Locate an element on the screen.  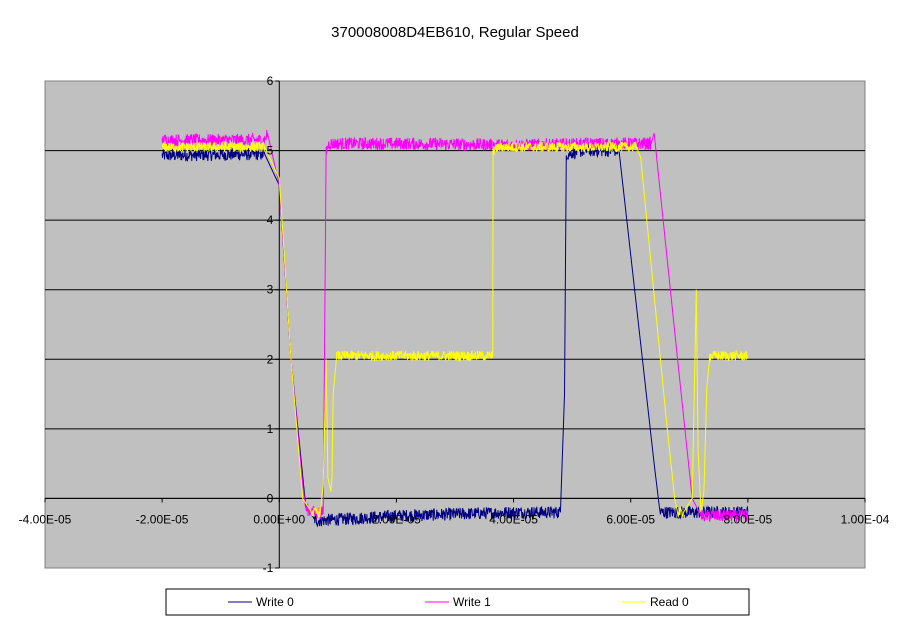
legend-box is located at coordinates (457, 602).